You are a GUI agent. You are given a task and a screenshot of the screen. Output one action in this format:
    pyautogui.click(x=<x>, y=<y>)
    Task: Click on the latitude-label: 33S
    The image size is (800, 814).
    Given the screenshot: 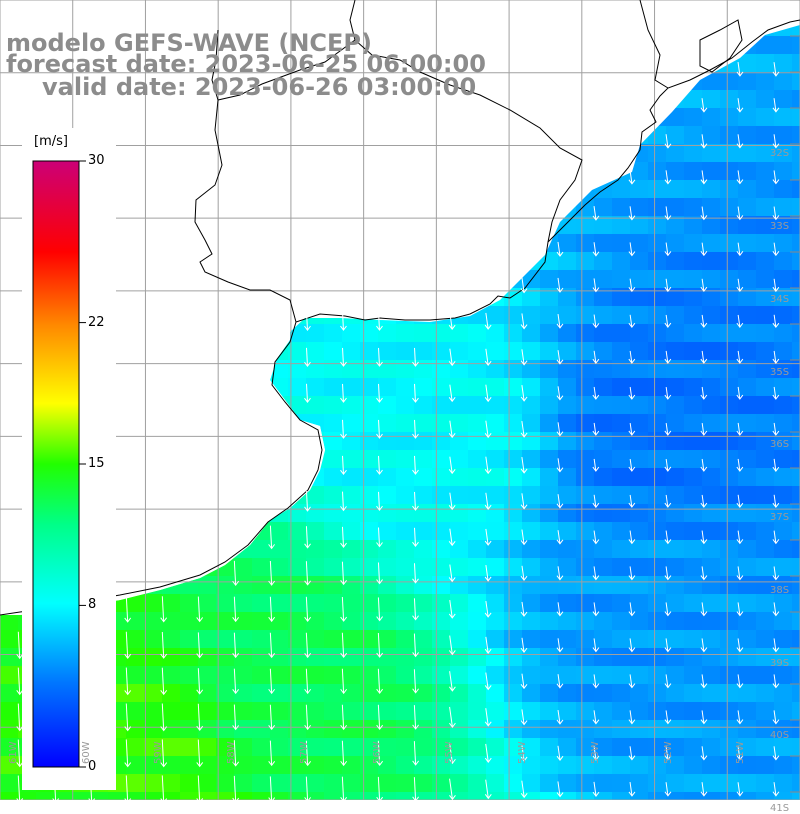 What is the action you would take?
    pyautogui.click(x=780, y=227)
    